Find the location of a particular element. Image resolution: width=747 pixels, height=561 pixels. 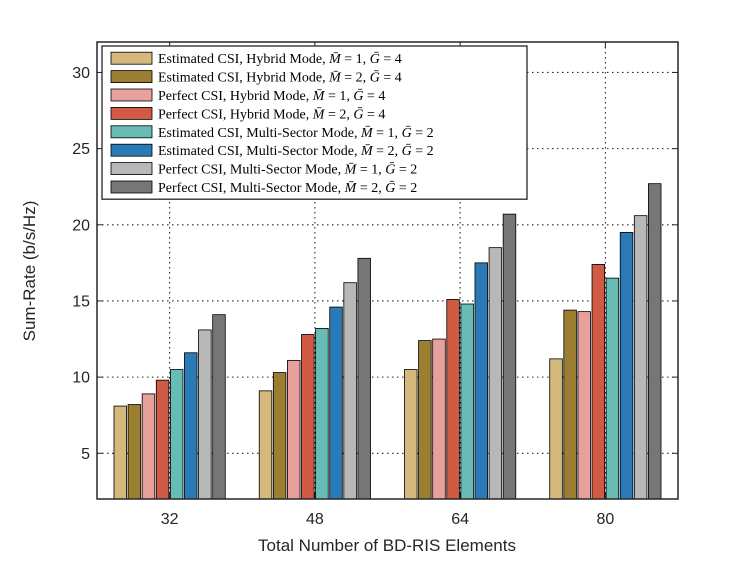

y-tick-label: 5 is located at coordinates (85, 454).